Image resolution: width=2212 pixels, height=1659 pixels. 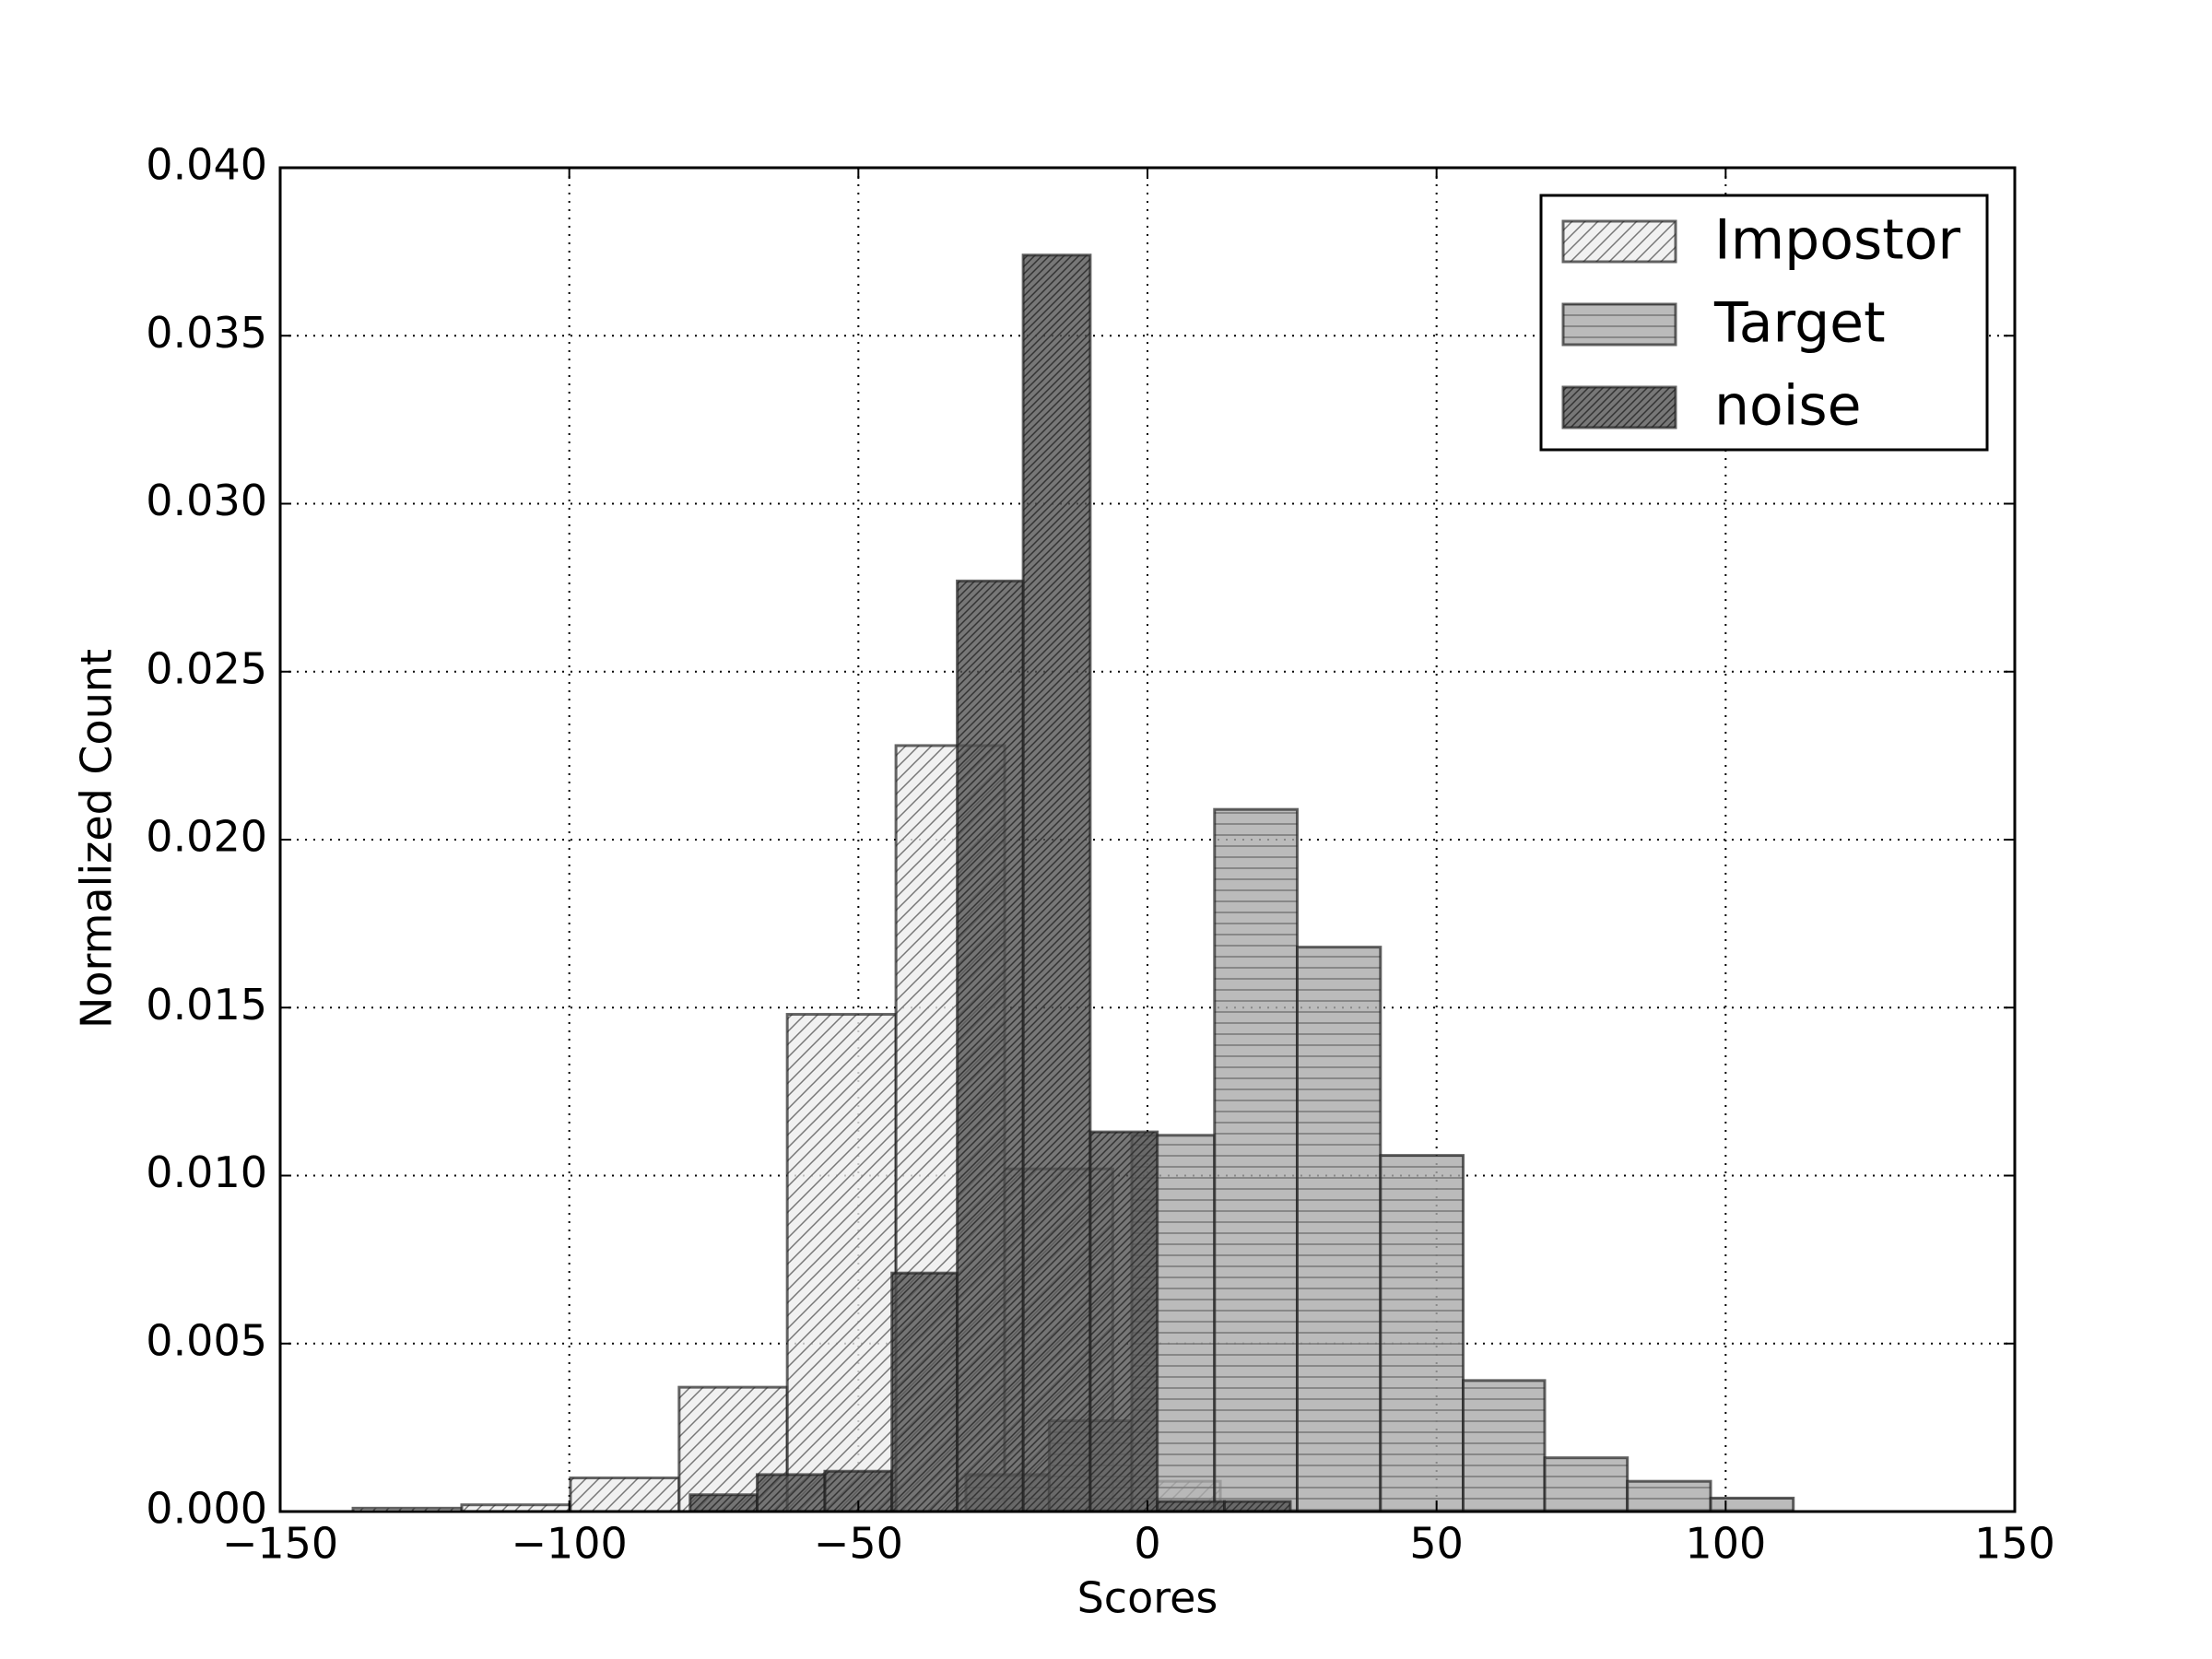 What do you see at coordinates (1147, 1544) in the screenshot?
I see `x-tick-label: 0` at bounding box center [1147, 1544].